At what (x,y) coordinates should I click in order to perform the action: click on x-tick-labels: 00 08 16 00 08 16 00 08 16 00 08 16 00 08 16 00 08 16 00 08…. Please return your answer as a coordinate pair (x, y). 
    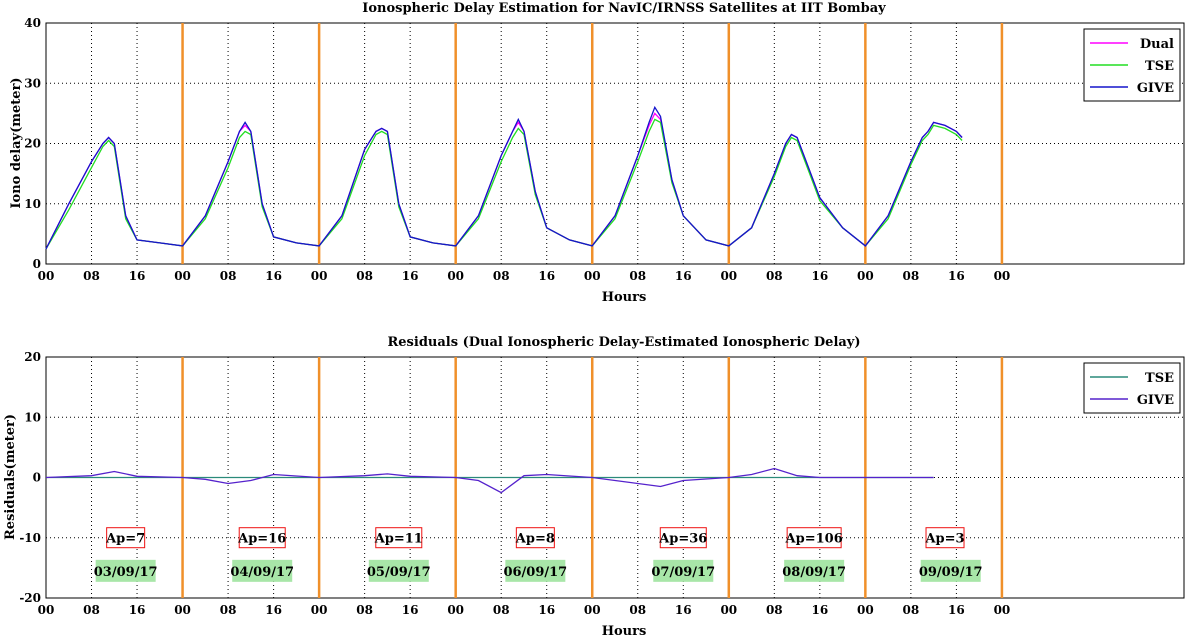
    Looking at the image, I should click on (524, 610).